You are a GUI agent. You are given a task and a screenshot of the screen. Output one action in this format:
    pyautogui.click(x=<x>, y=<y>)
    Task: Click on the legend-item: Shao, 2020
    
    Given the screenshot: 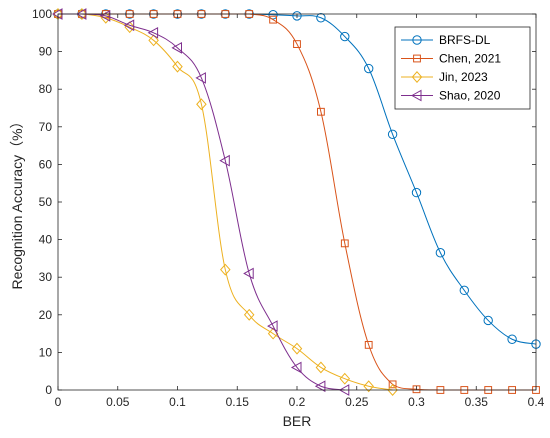 What is the action you would take?
    pyautogui.click(x=451, y=96)
    